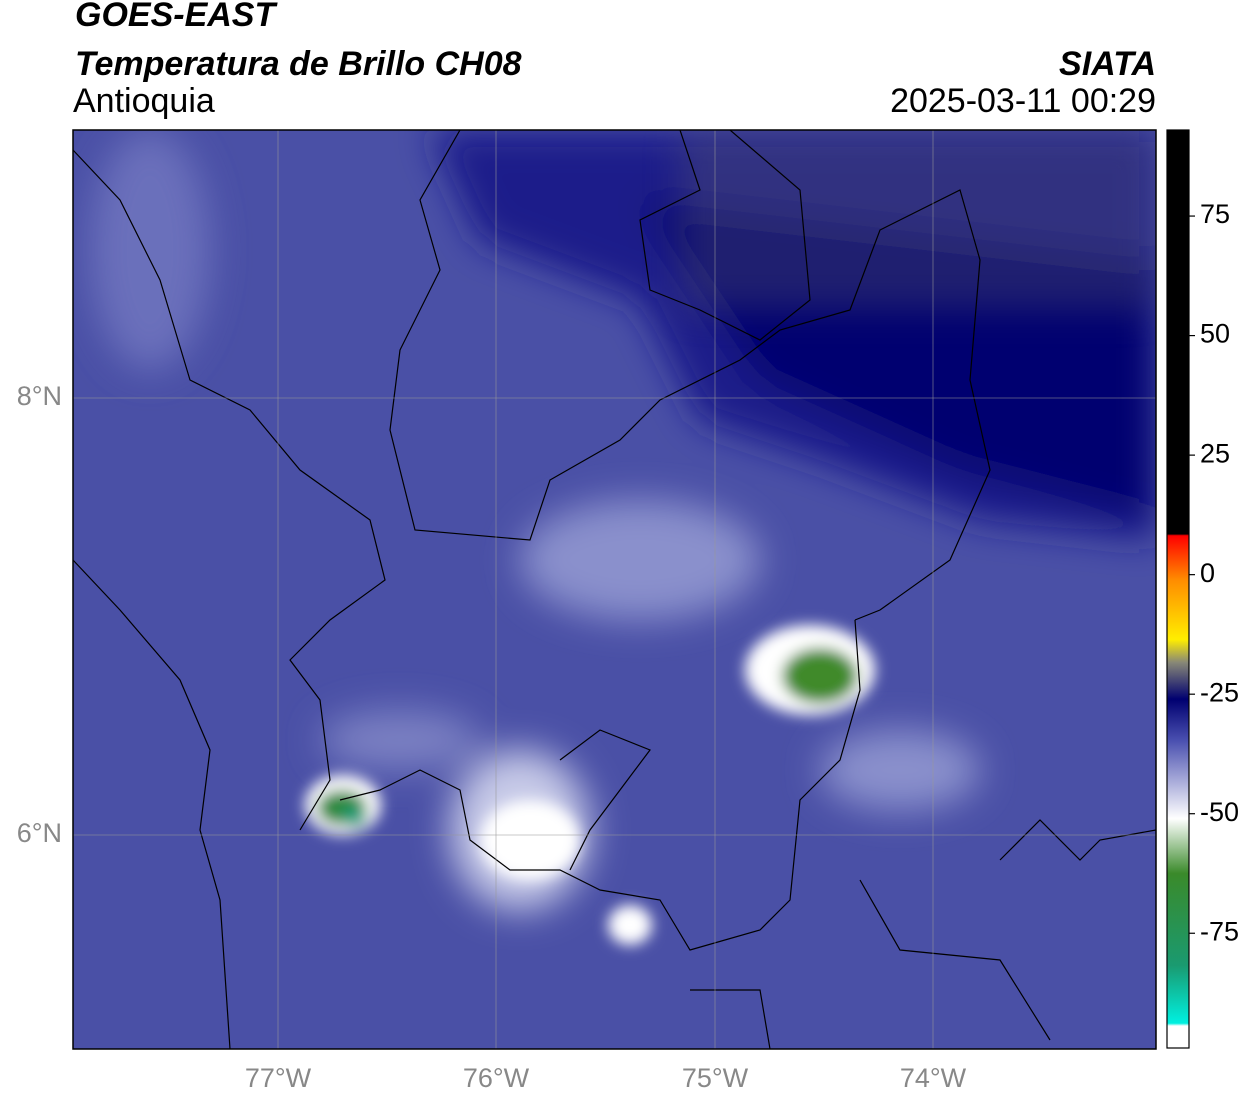  What do you see at coordinates (496, 1078) in the screenshot?
I see `lon-label: 76°W` at bounding box center [496, 1078].